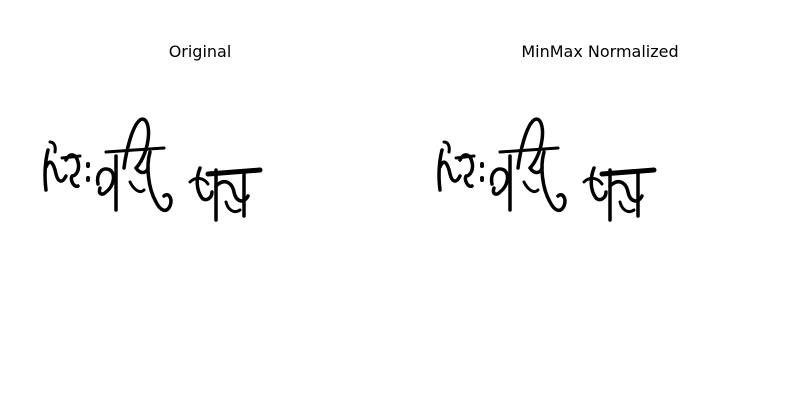  I want to click on panel-title-normalized: MinMax Normalized, so click(600, 51).